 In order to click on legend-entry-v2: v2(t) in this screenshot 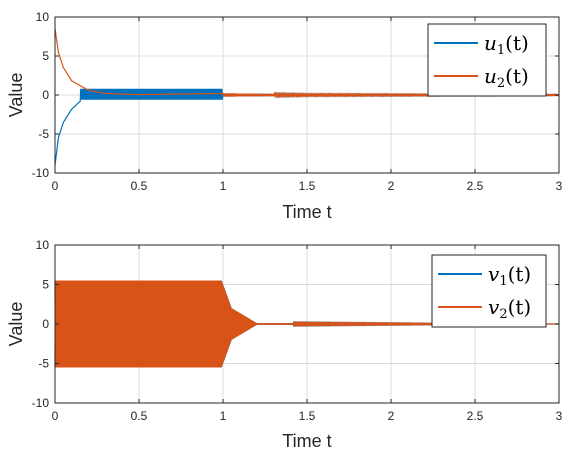, I will do `click(509, 308)`.